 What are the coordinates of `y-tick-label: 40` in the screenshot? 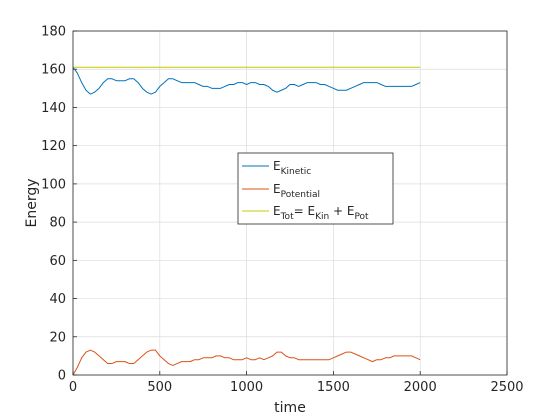 It's located at (57, 299).